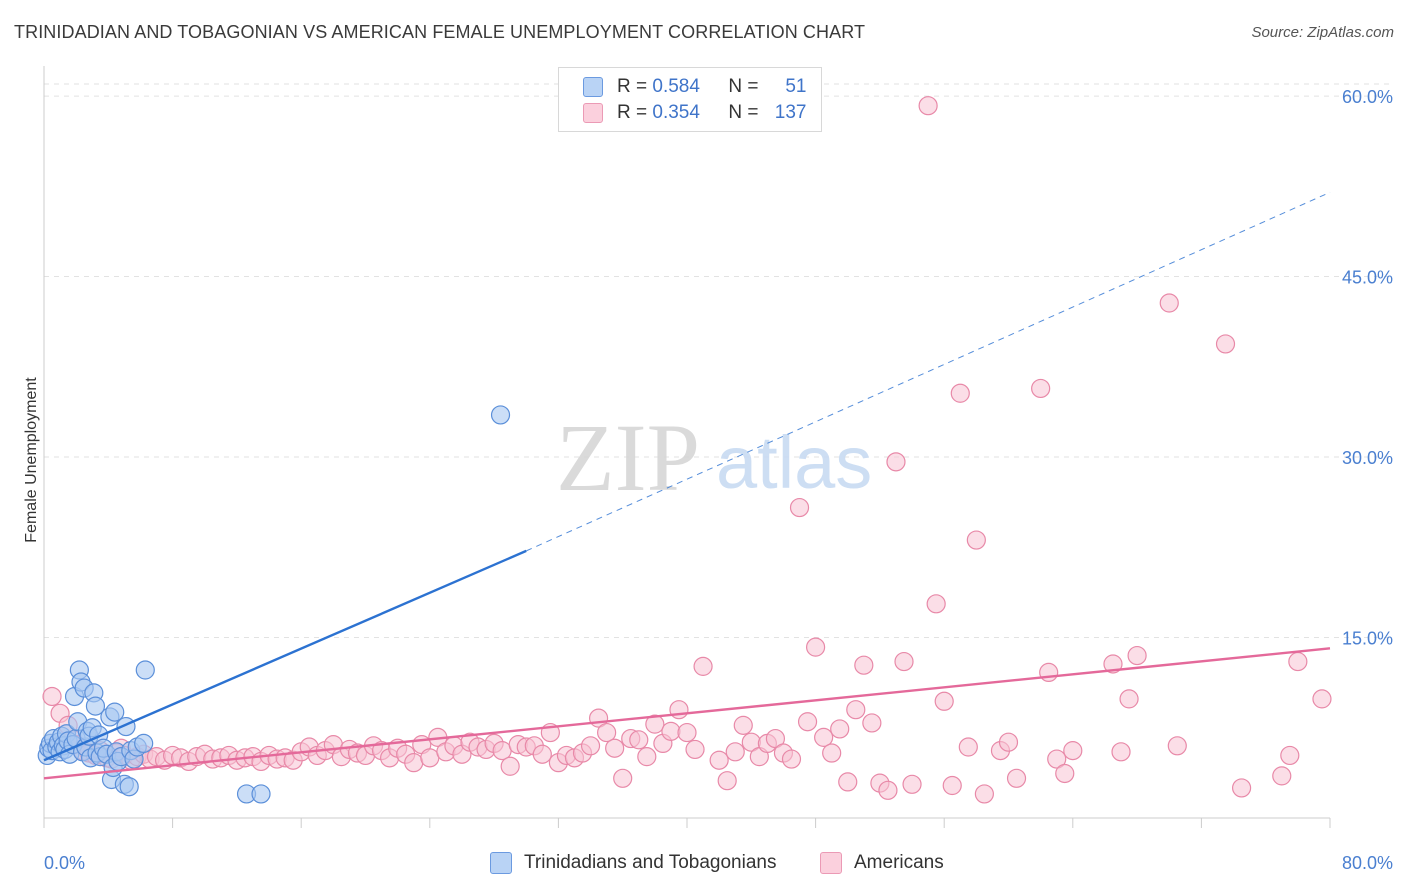 The image size is (1406, 892). I want to click on americans-trend-line, so click(687, 713).